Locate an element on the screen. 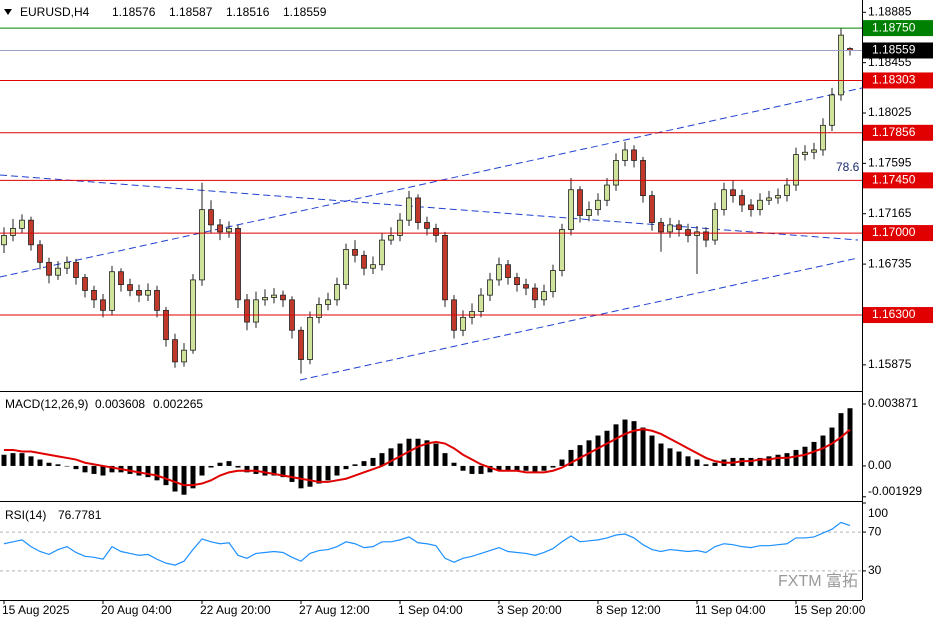  rsi-title: RSI(14) is located at coordinates (25, 515).